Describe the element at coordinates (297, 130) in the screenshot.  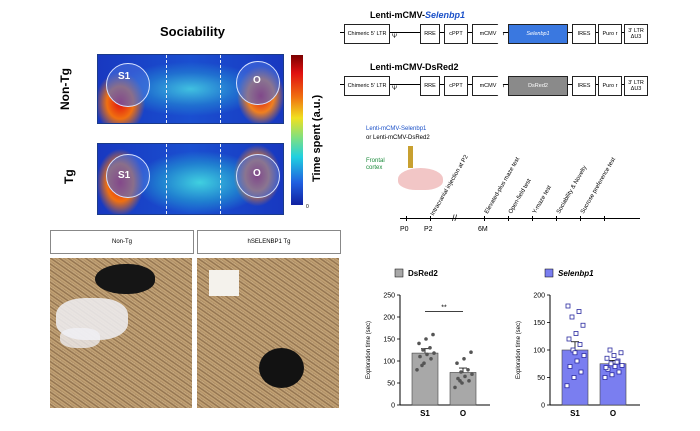
I see `colorbar` at that location.